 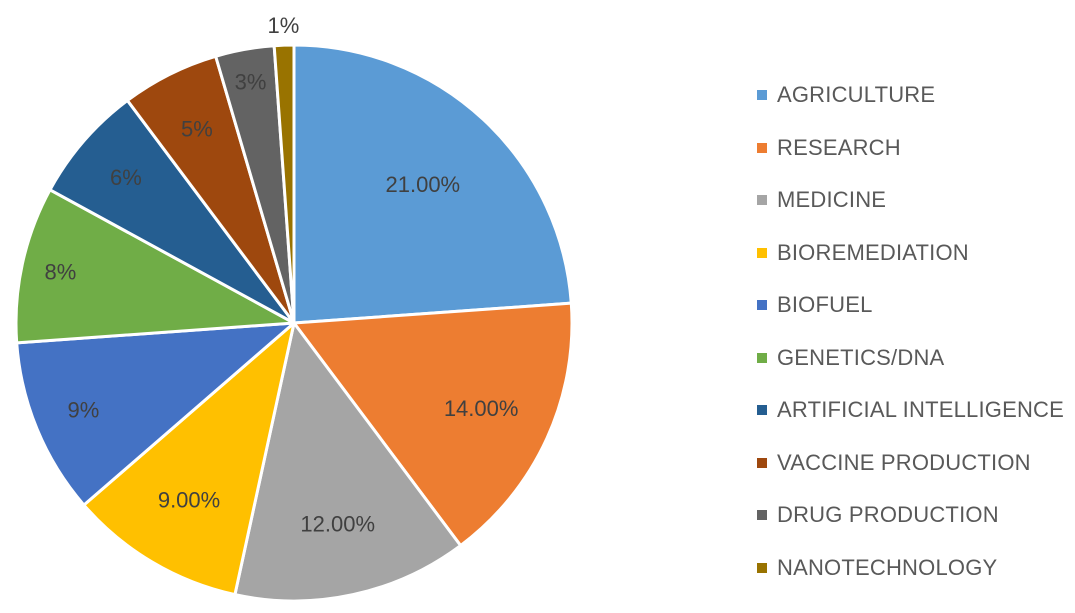 I want to click on data-label-artificial-intelligence: 6%, so click(x=126, y=177).